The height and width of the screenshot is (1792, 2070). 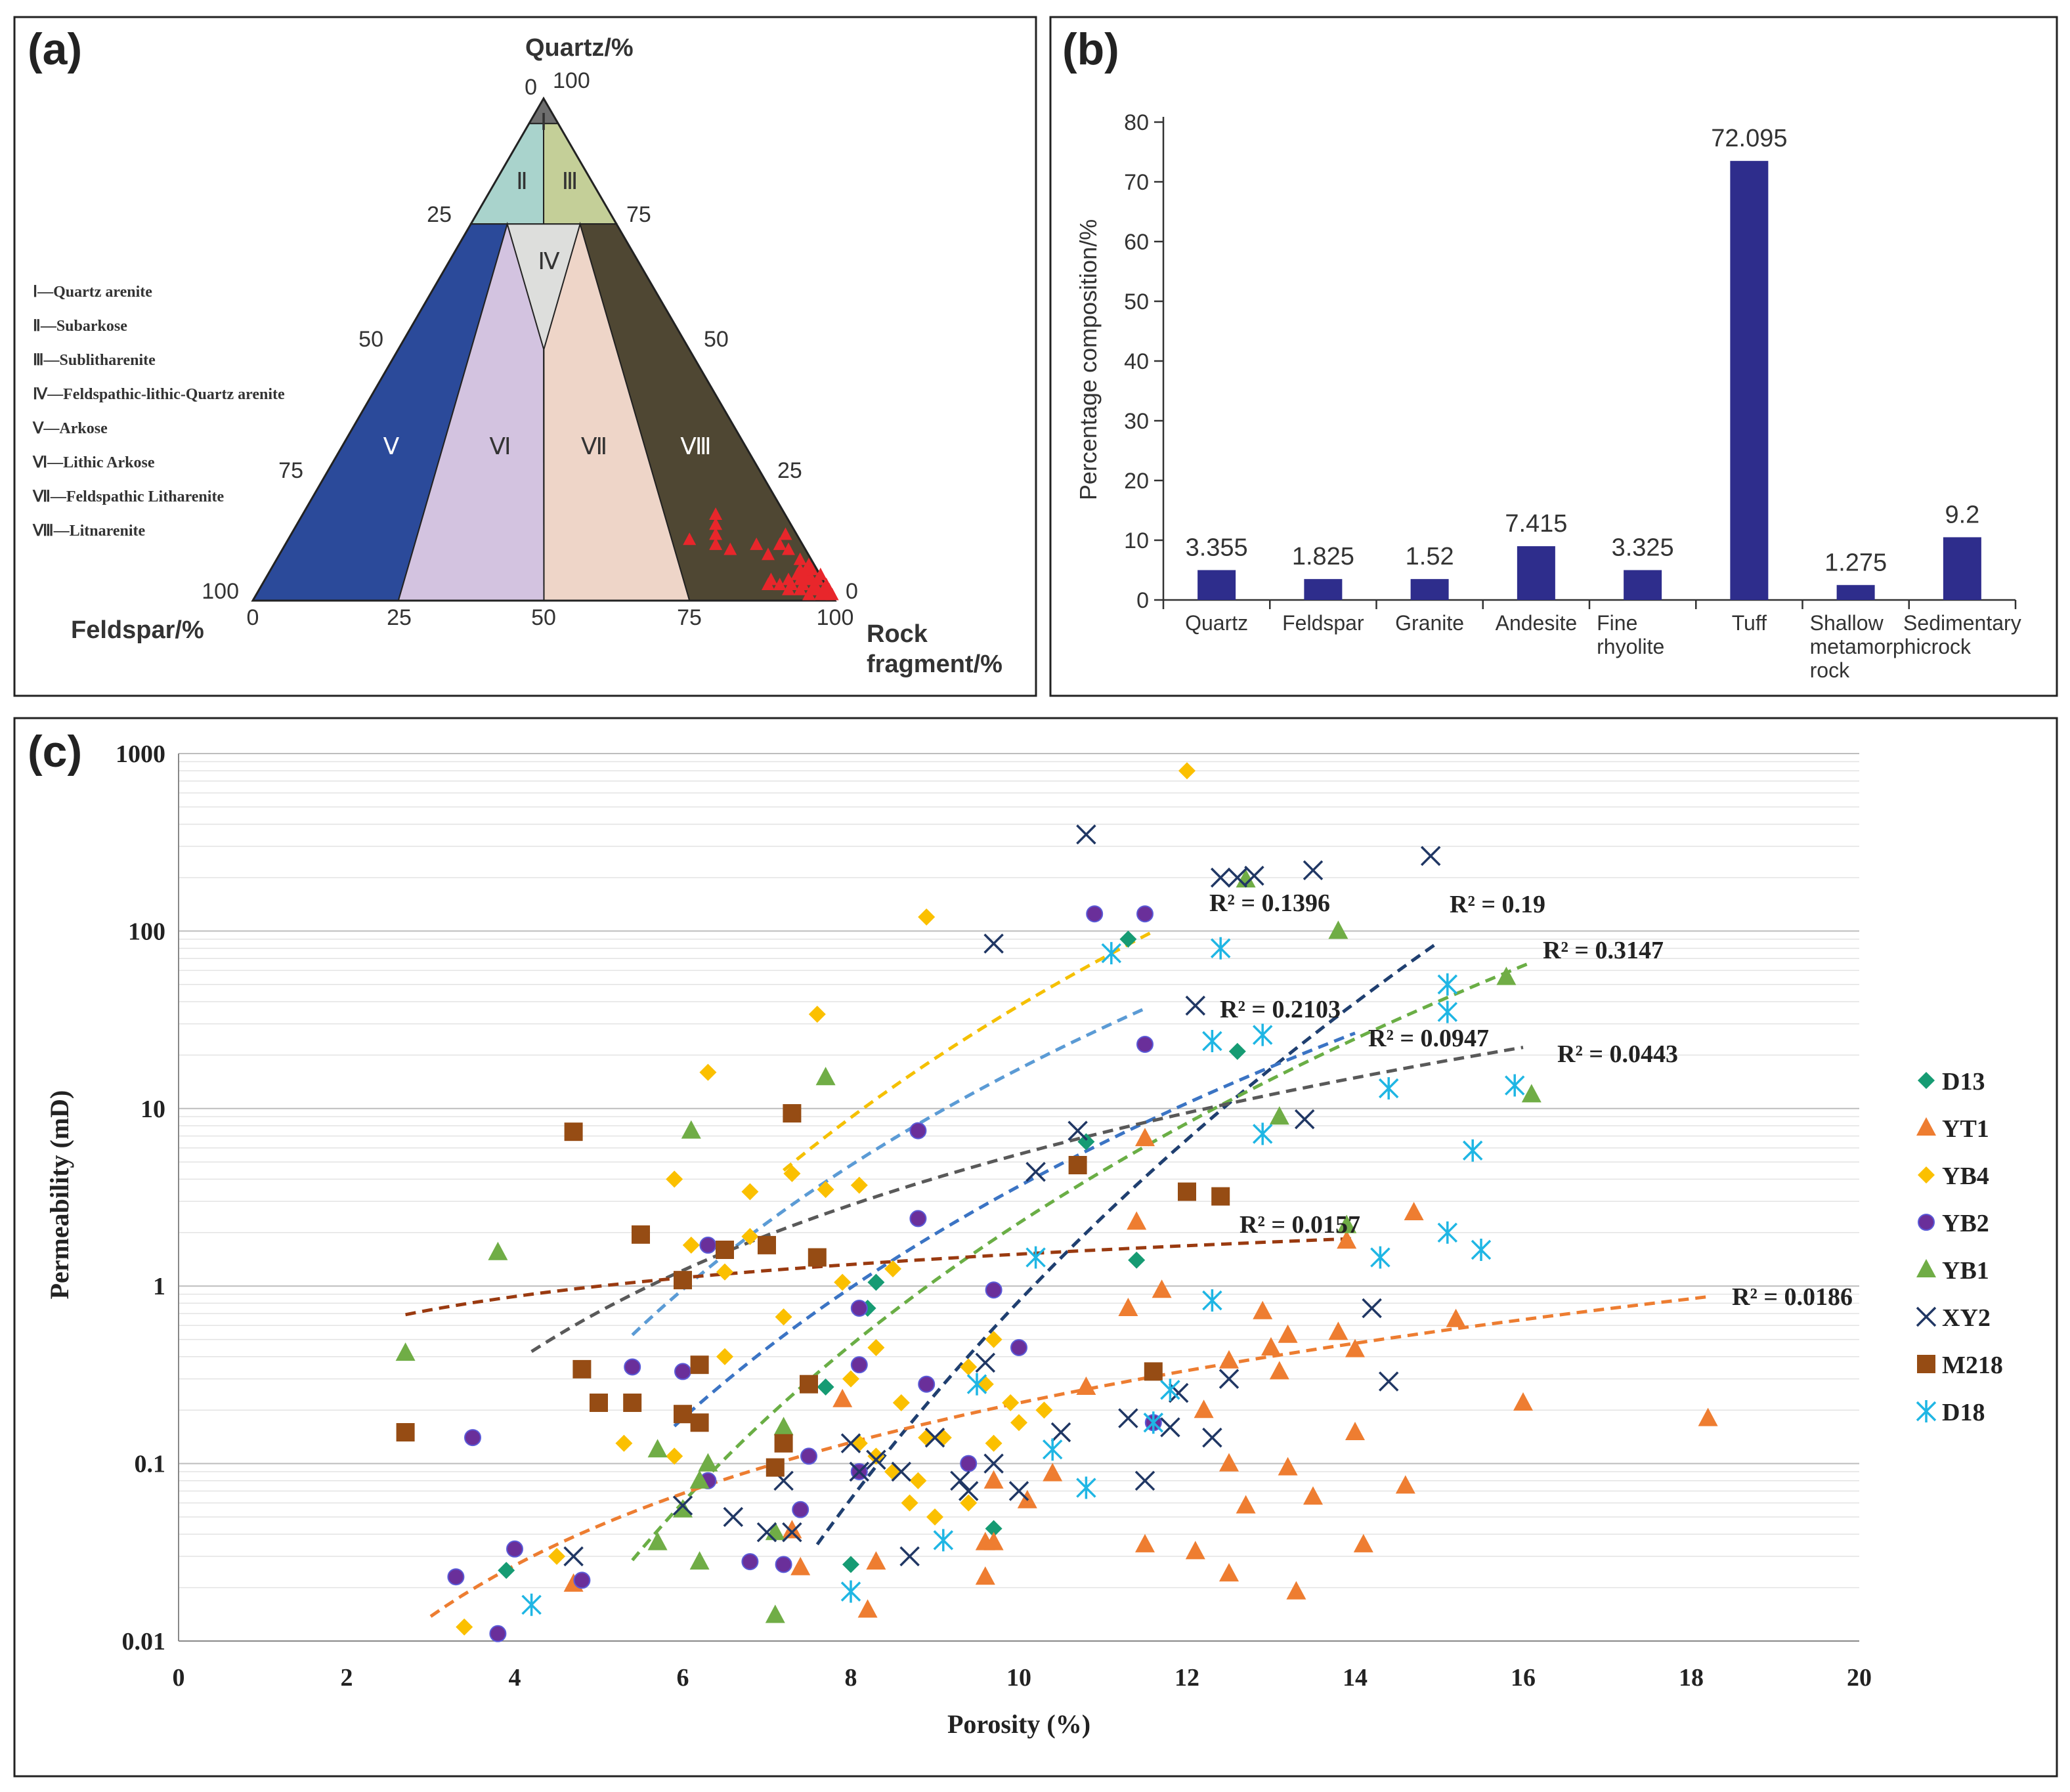 What do you see at coordinates (790, 470) in the screenshot?
I see `right-edge-tick-label: 25` at bounding box center [790, 470].